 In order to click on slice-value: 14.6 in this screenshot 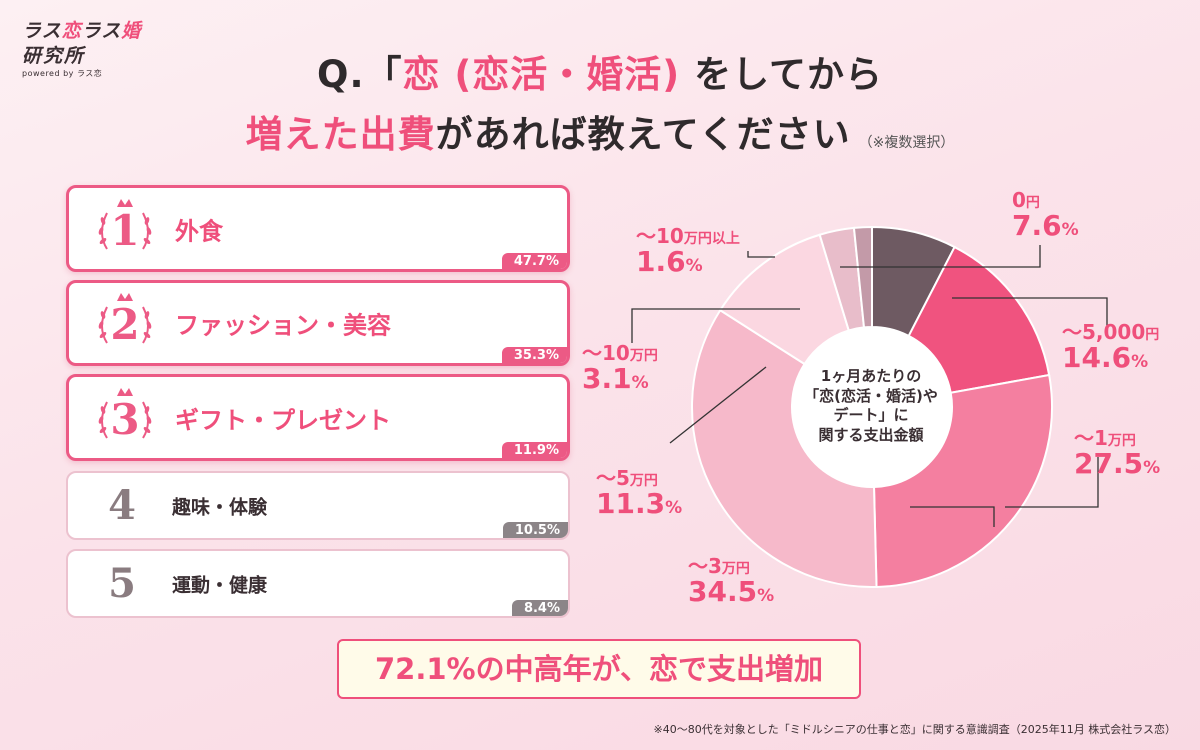, I will do `click(1097, 357)`.